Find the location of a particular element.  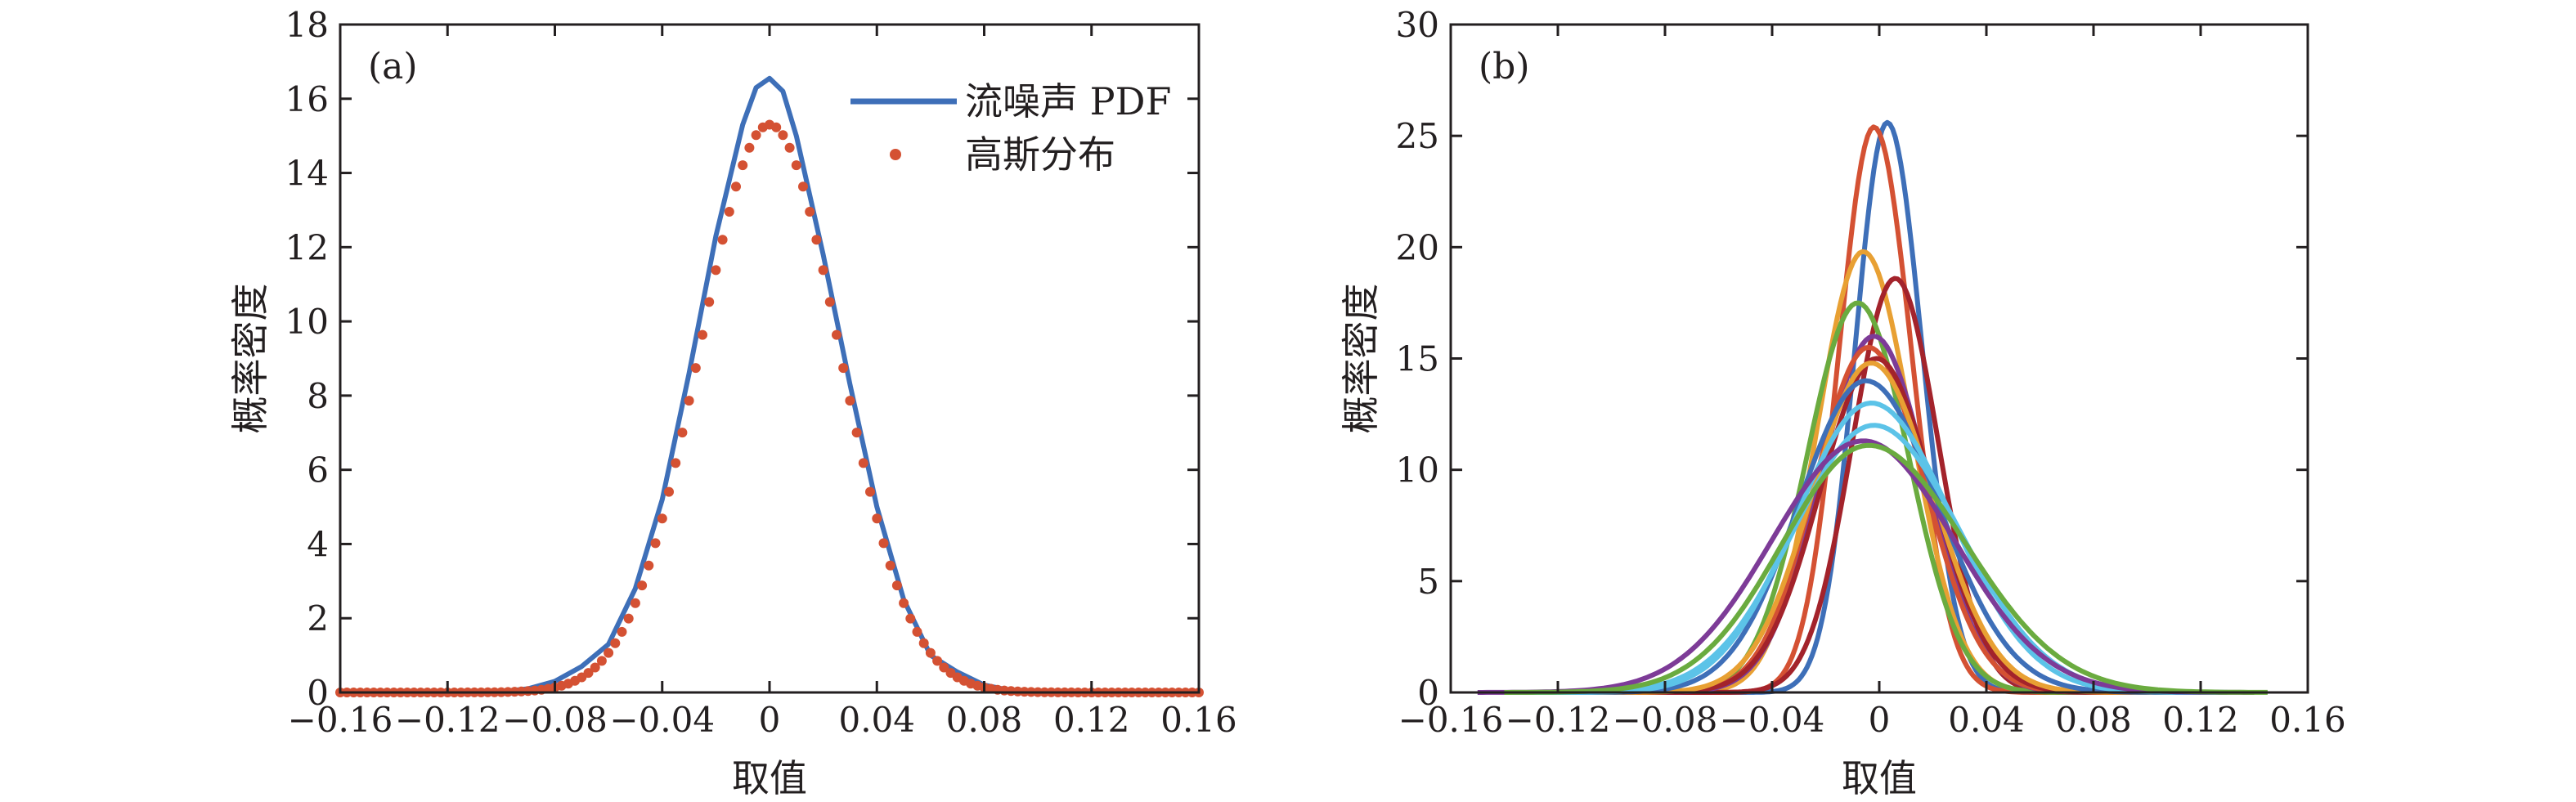

y-tick-label: 2 is located at coordinates (318, 618).